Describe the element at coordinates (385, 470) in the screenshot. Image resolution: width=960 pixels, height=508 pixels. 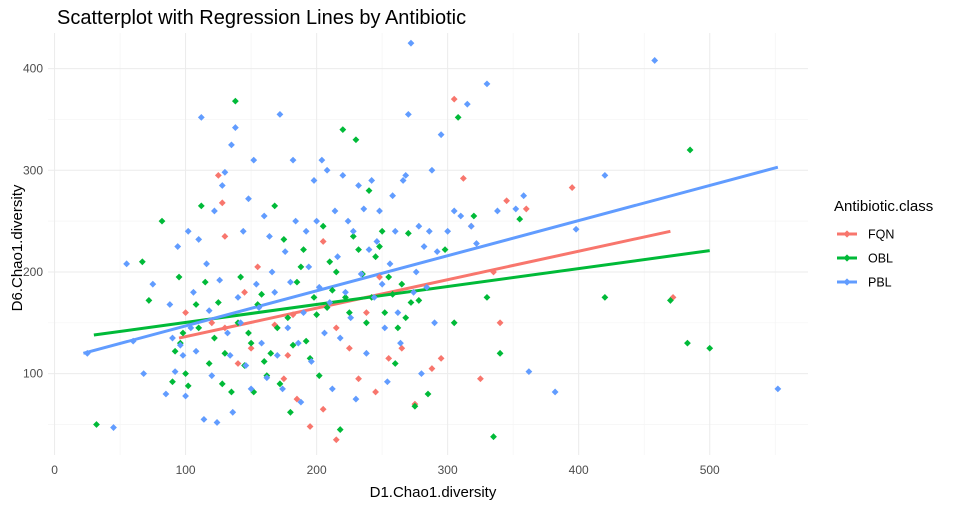
I see `x-axis-ticks: 0 100 200 300 400 500` at that location.